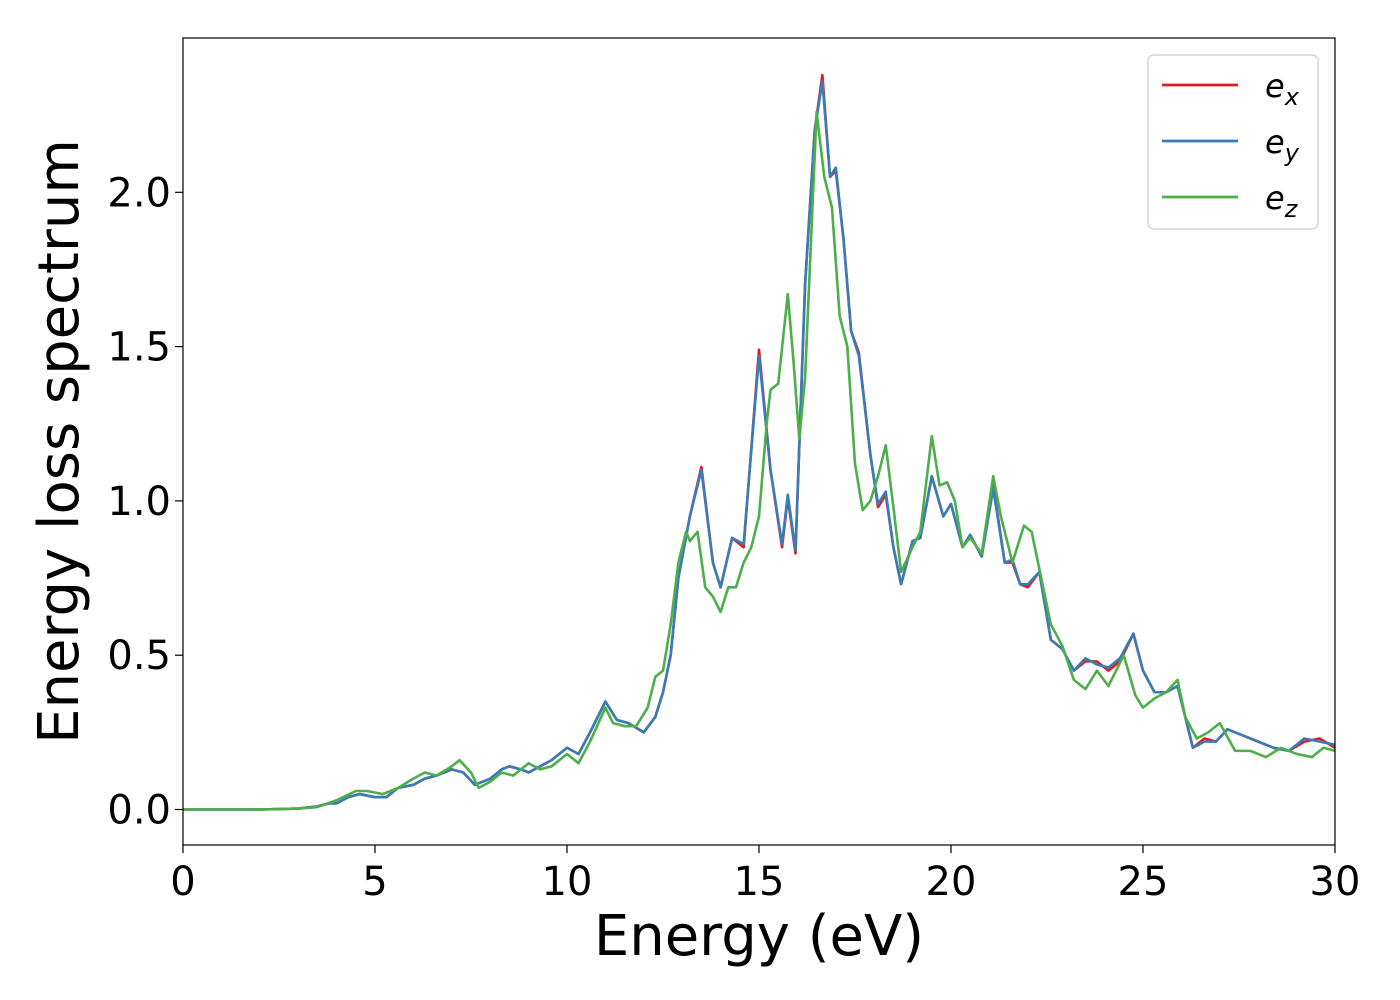 Image resolution: width=1400 pixels, height=1000 pixels. Describe the element at coordinates (139, 656) in the screenshot. I see `y-tick-label: 0.5` at that location.